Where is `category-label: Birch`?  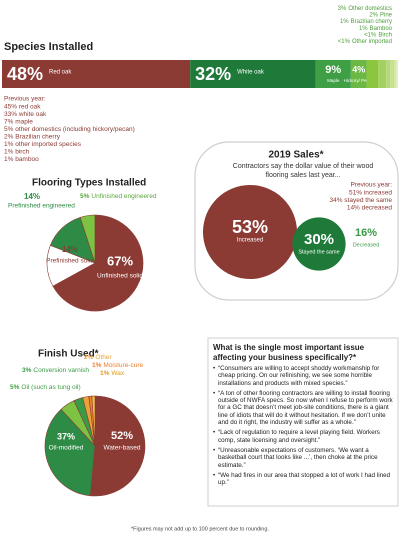 category-label: Birch is located at coordinates (385, 35).